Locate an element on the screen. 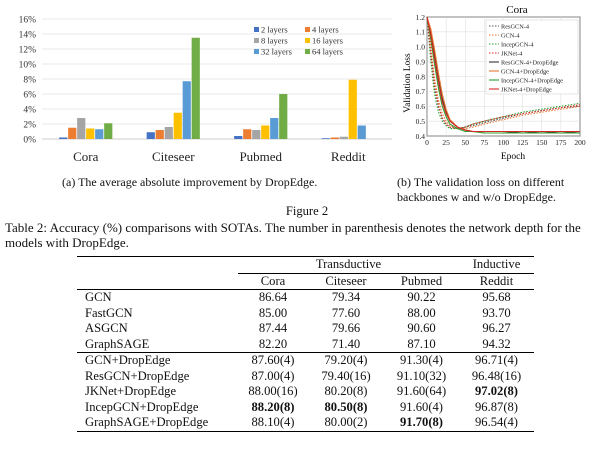  line-y-tick-label: 0.6 is located at coordinates (421, 106).